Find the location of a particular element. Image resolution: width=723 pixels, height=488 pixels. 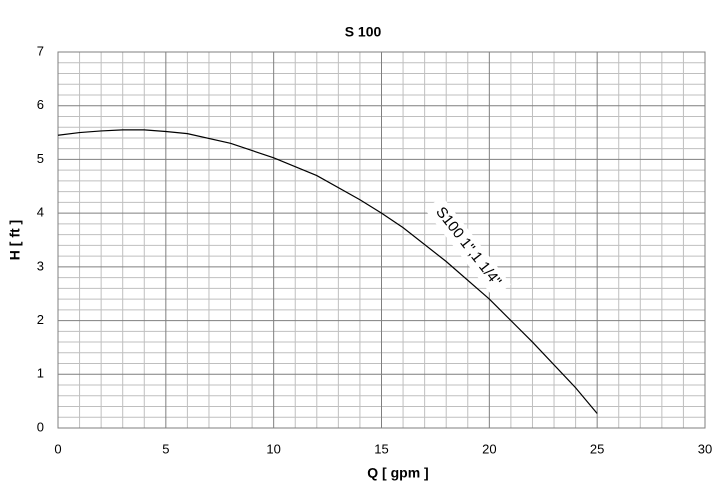

x-tick-label: 5 is located at coordinates (165, 448).